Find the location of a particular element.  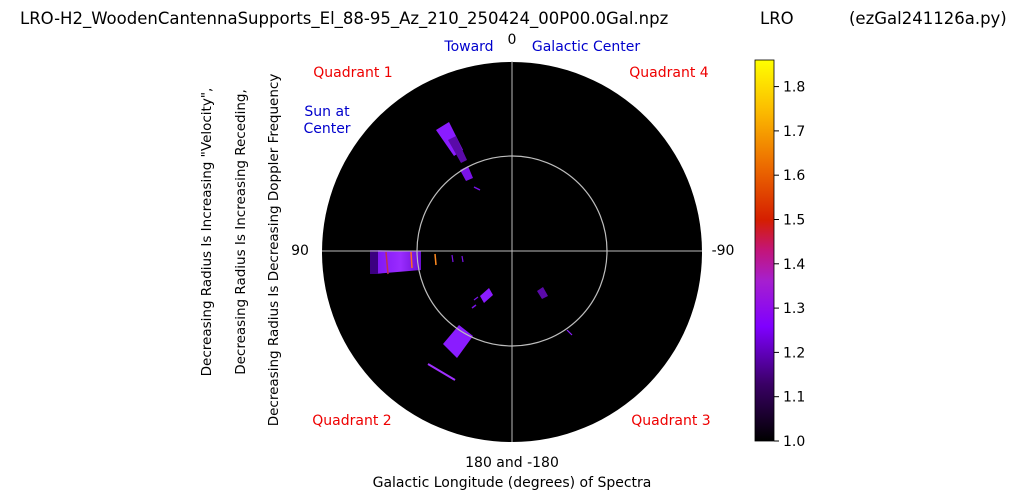

quadrant-3-label: Quadrant 3 is located at coordinates (670, 421).